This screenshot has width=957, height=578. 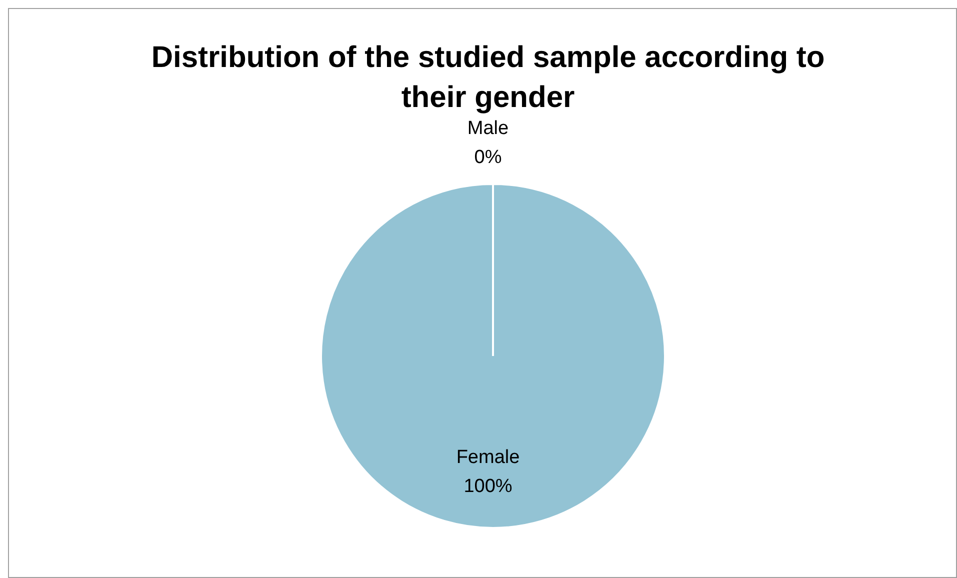 I want to click on text: 0%, so click(x=488, y=157).